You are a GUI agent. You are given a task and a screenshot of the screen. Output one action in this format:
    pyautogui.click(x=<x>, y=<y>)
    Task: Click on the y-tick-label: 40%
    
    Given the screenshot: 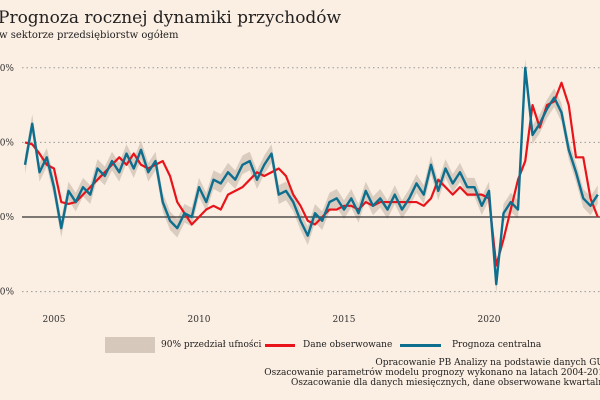 What is the action you would take?
    pyautogui.click(x=7, y=69)
    